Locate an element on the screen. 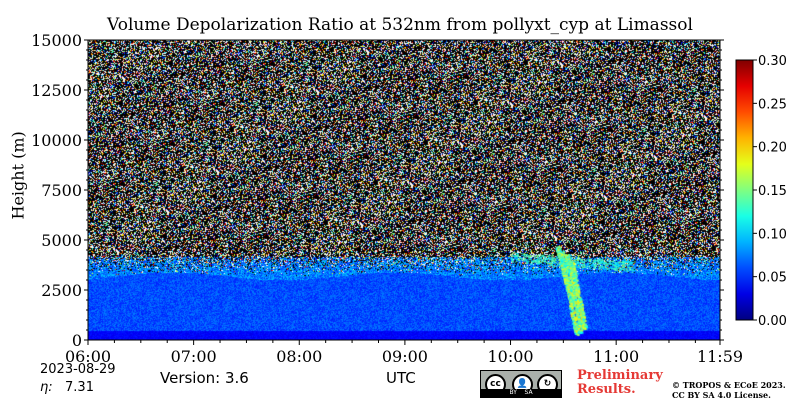 This screenshot has width=800, height=400. colorbar: 0.00 0.05 0.10 0.15 0.20 0.25 0.30 is located at coordinates (761, 191).